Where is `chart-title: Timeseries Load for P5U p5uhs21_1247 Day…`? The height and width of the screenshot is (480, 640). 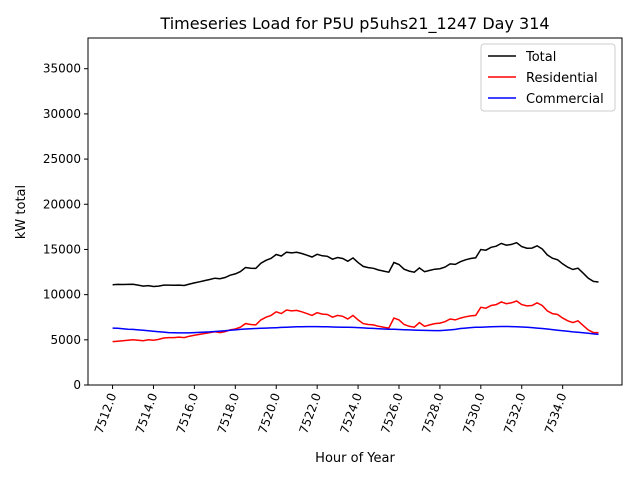
chart-title: Timeseries Load for P5U p5uhs21_1247 Day… is located at coordinates (354, 24).